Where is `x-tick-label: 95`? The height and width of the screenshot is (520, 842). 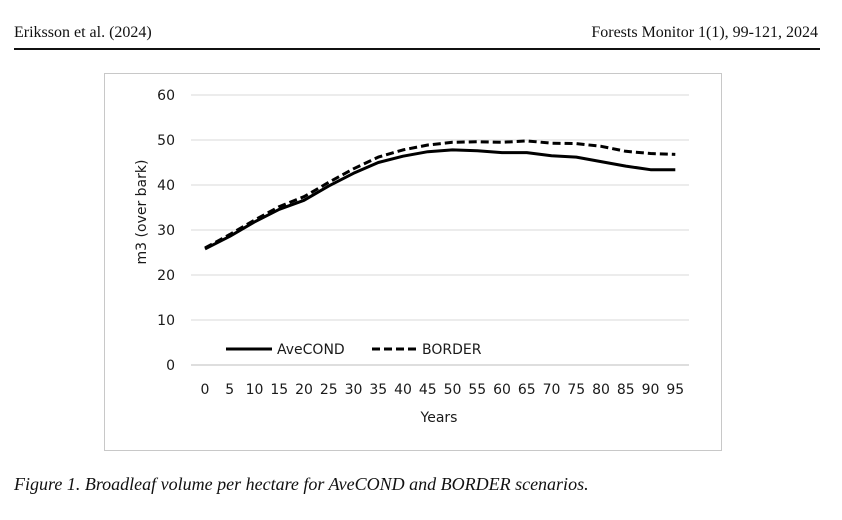 x-tick-label: 95 is located at coordinates (675, 390).